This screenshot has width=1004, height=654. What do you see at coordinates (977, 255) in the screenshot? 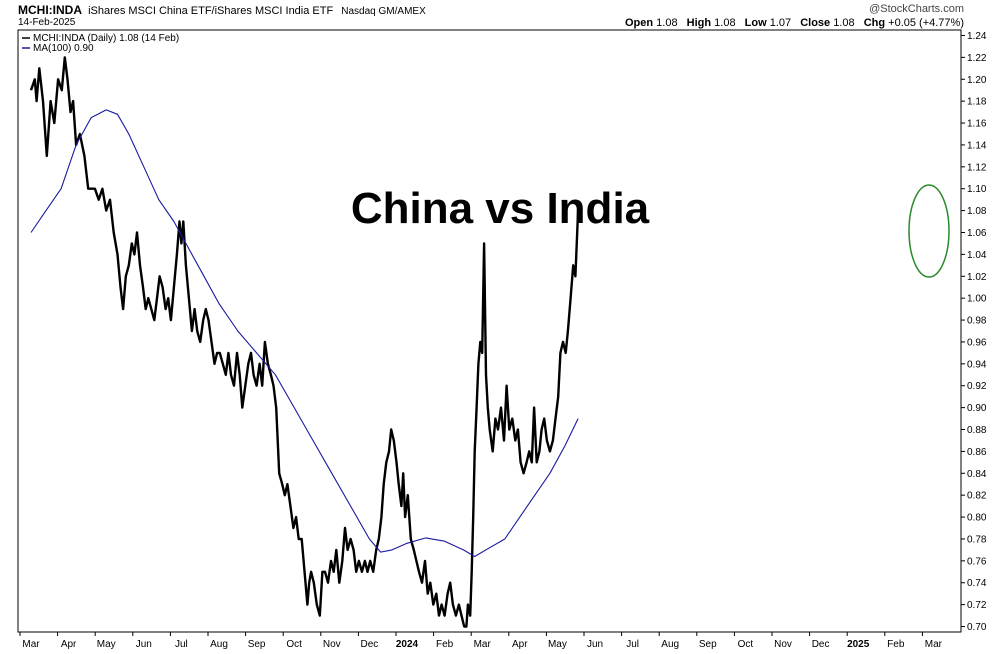
I see `y-tick-label: 1.04` at bounding box center [977, 255].